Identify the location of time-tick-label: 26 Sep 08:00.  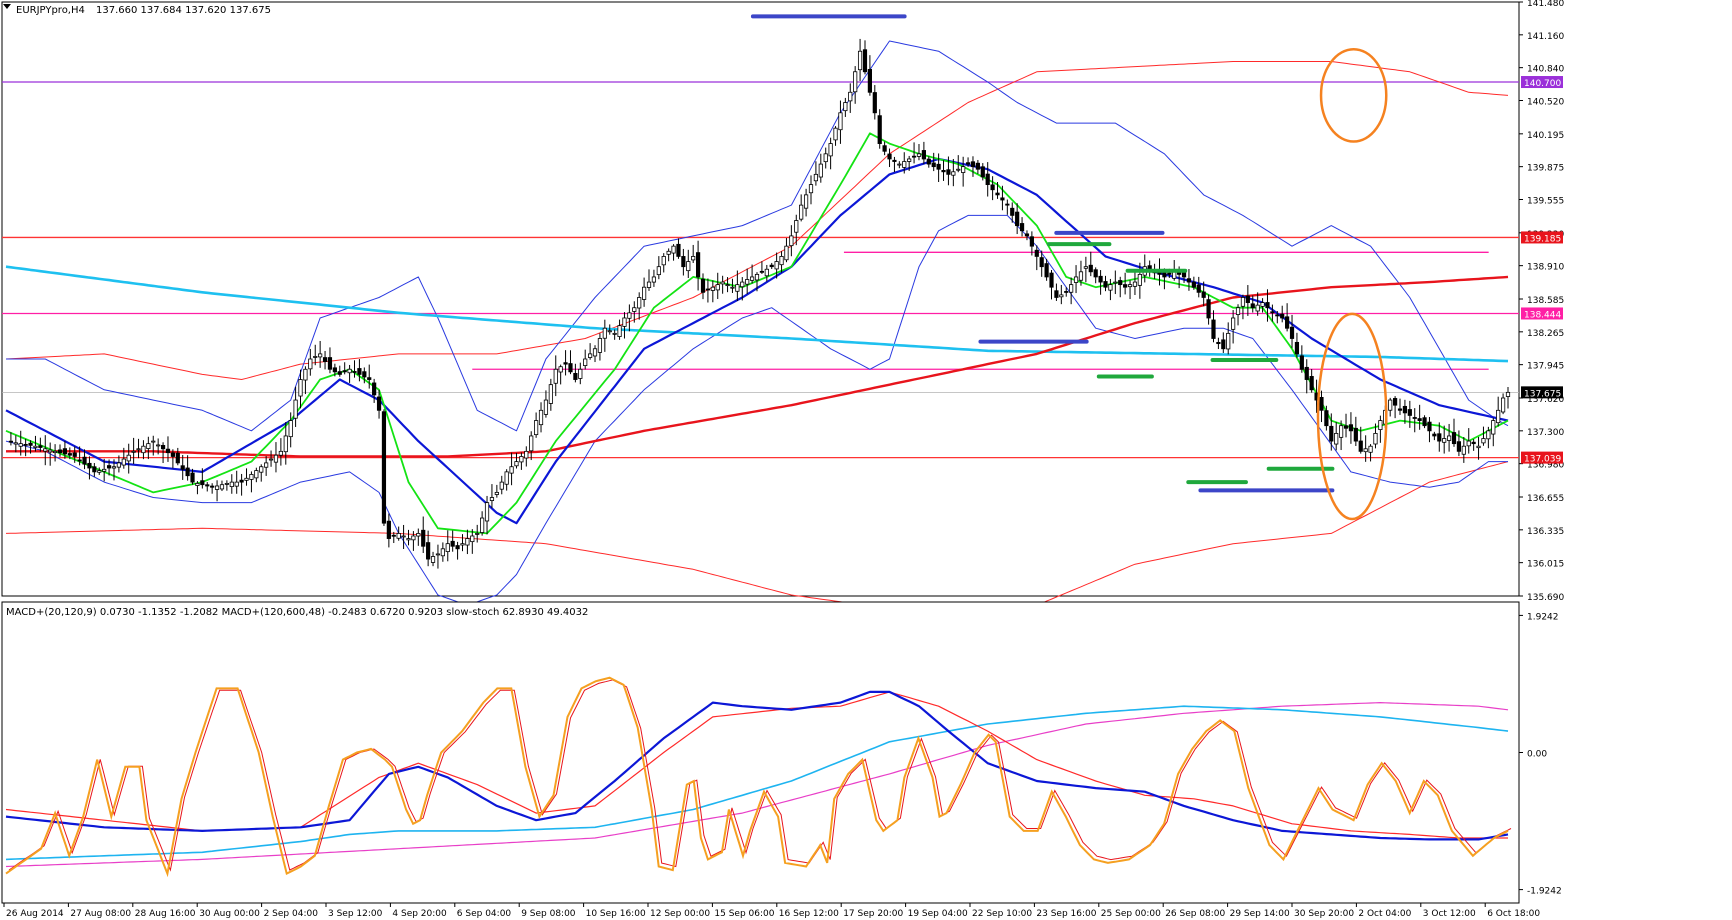
(1195, 914).